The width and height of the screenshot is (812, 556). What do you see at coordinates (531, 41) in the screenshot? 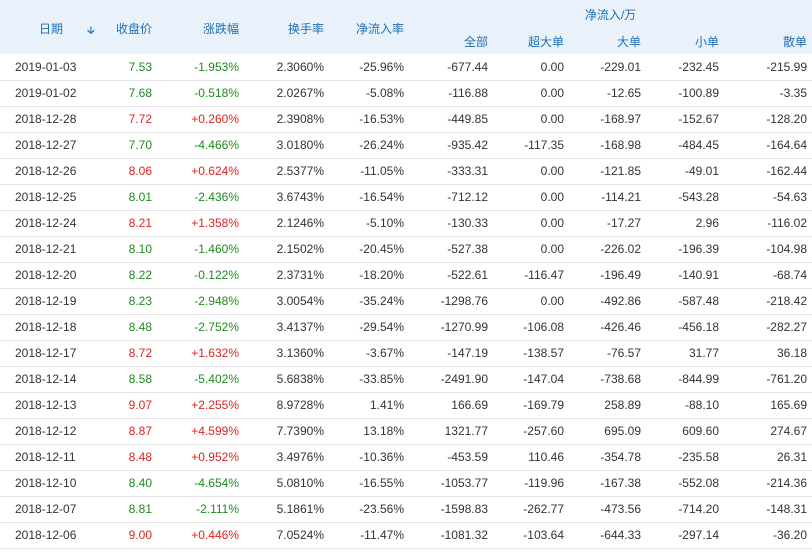
I see `net-super-column-header: 超大单` at bounding box center [531, 41].